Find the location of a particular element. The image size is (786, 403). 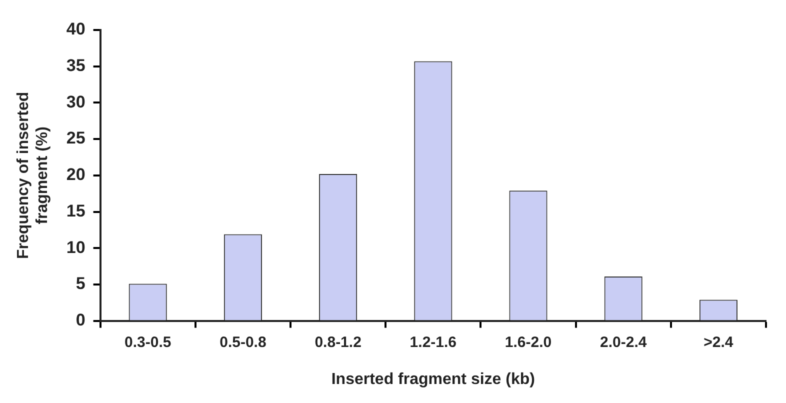

y-tick-label: 35 is located at coordinates (76, 66).